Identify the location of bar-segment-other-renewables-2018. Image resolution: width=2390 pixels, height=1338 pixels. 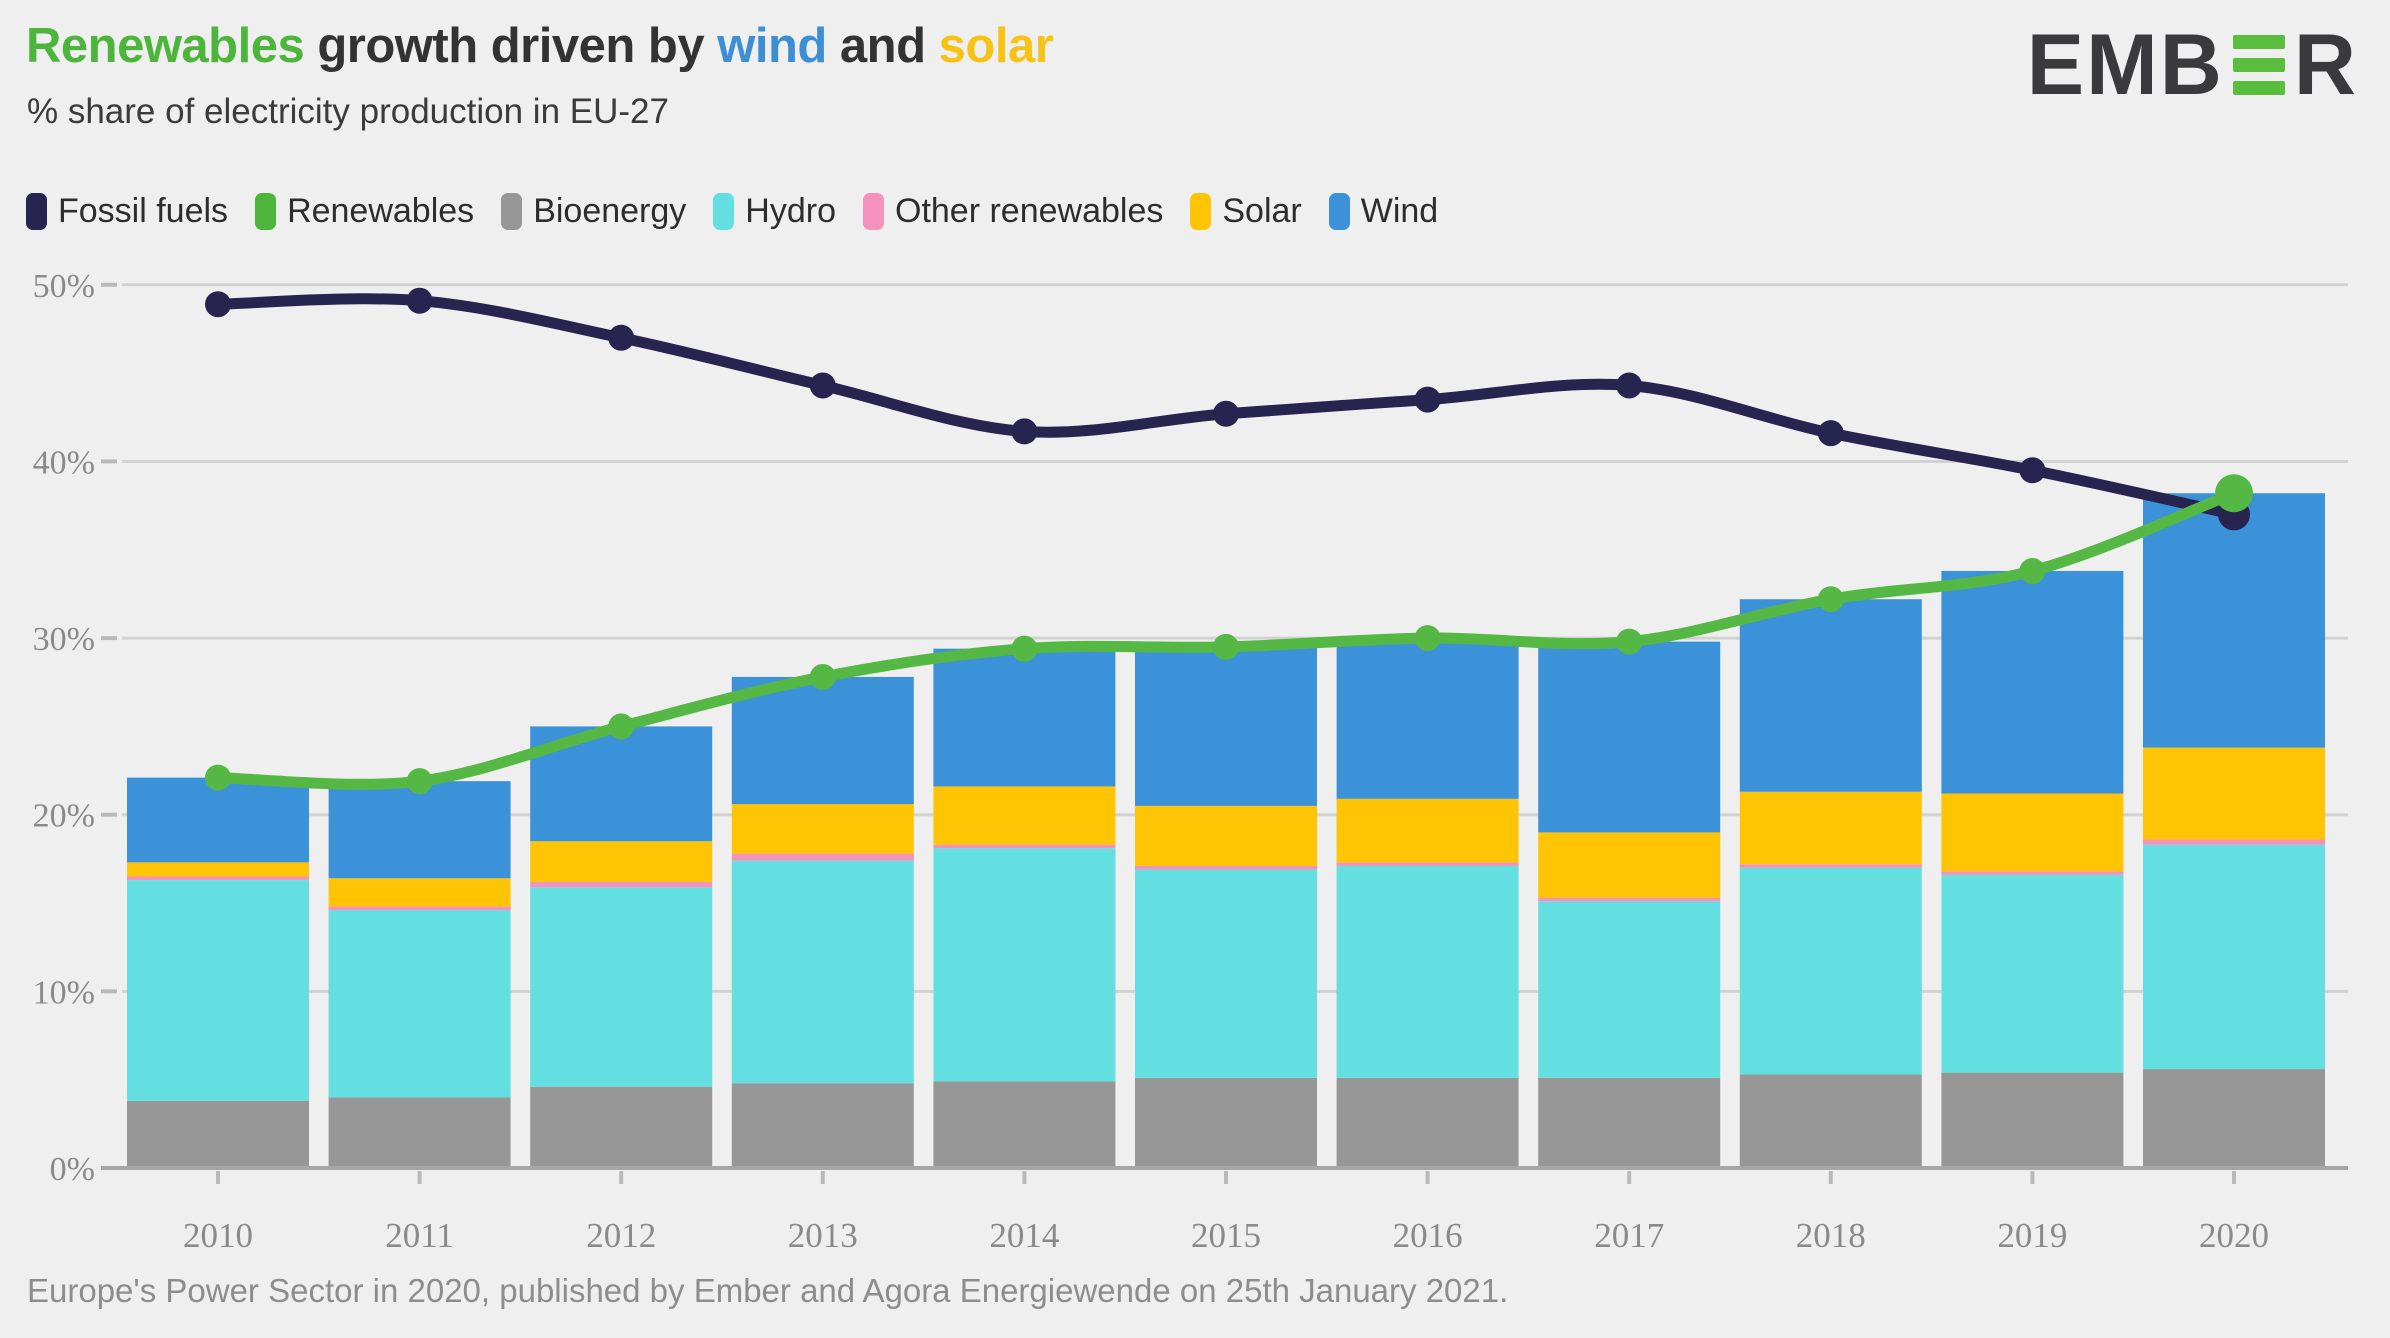
(1830, 866).